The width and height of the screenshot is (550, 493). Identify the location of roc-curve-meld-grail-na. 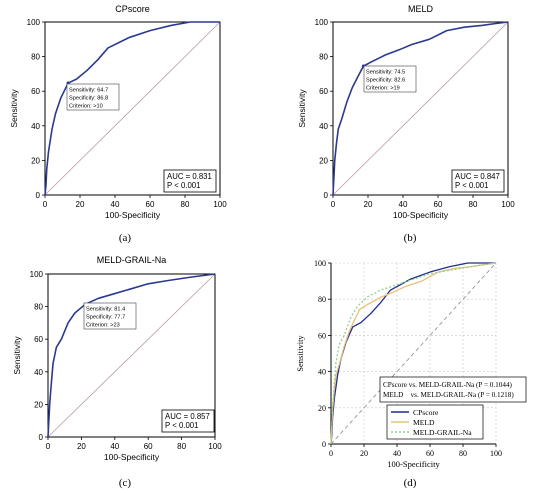
(413, 353).